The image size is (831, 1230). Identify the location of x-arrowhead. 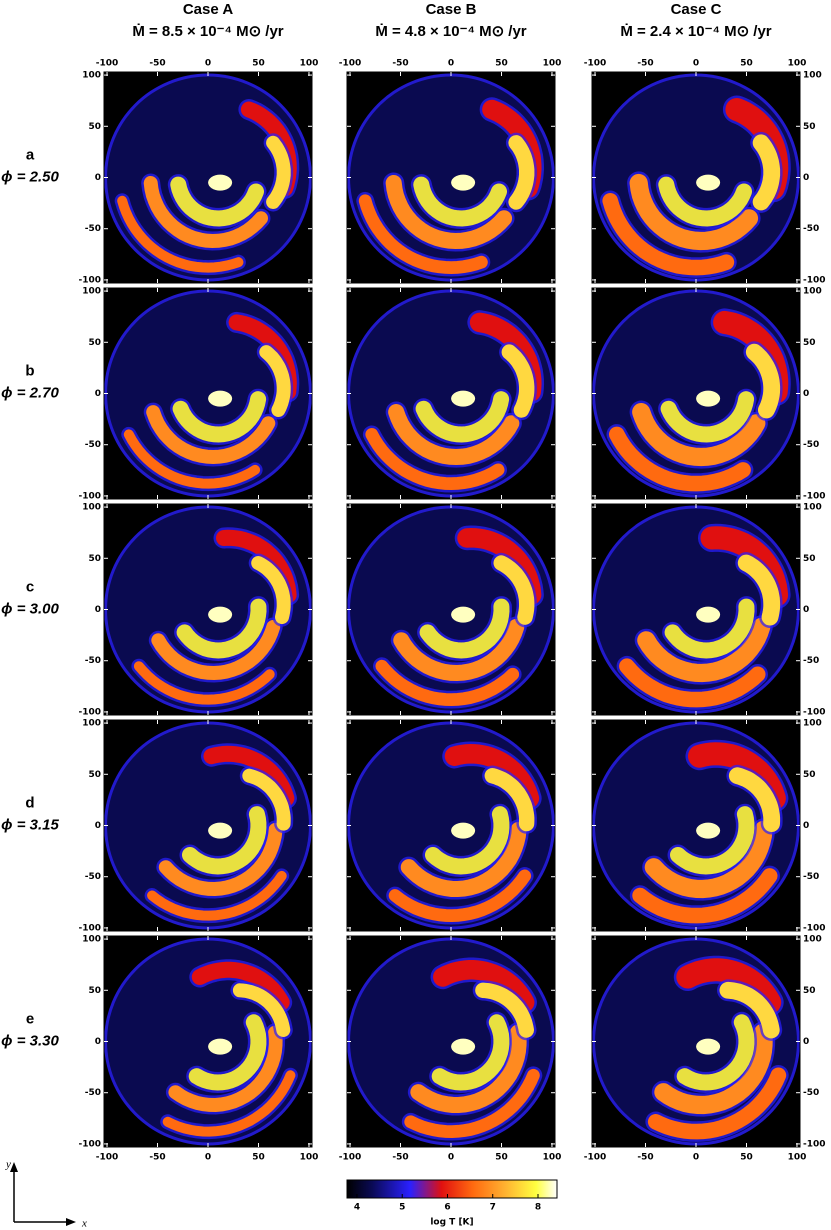
(71, 1222).